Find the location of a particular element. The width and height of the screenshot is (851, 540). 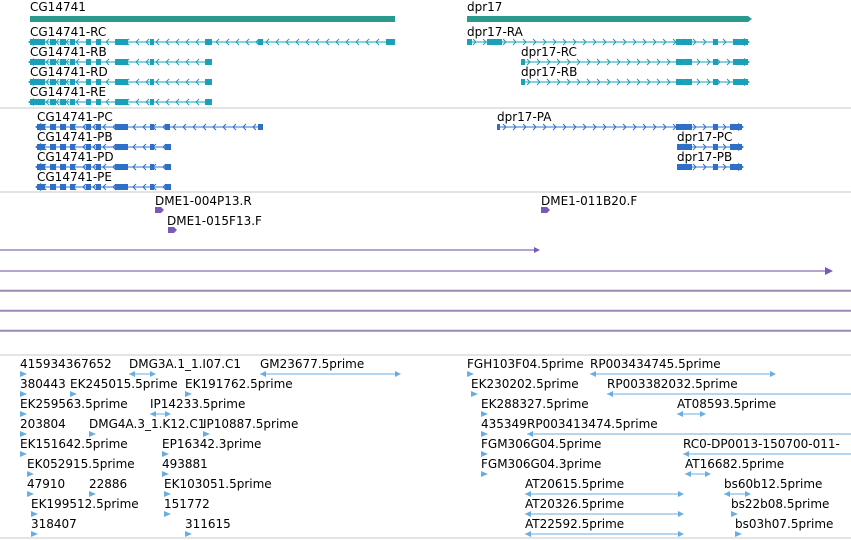

est-label: EK151642.5prime is located at coordinates (74, 444).